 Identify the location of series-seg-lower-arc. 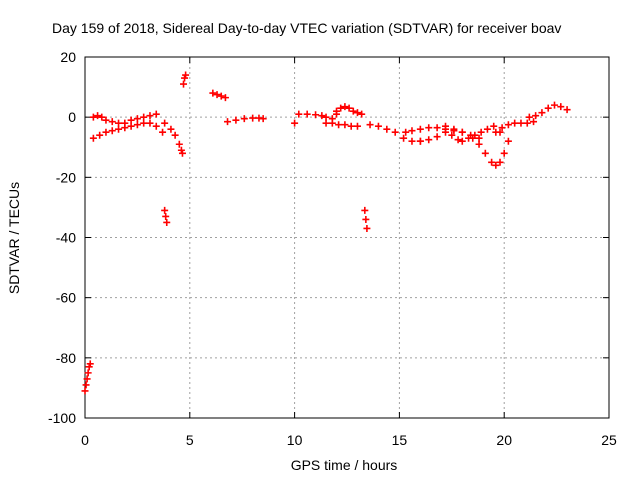
(128, 130).